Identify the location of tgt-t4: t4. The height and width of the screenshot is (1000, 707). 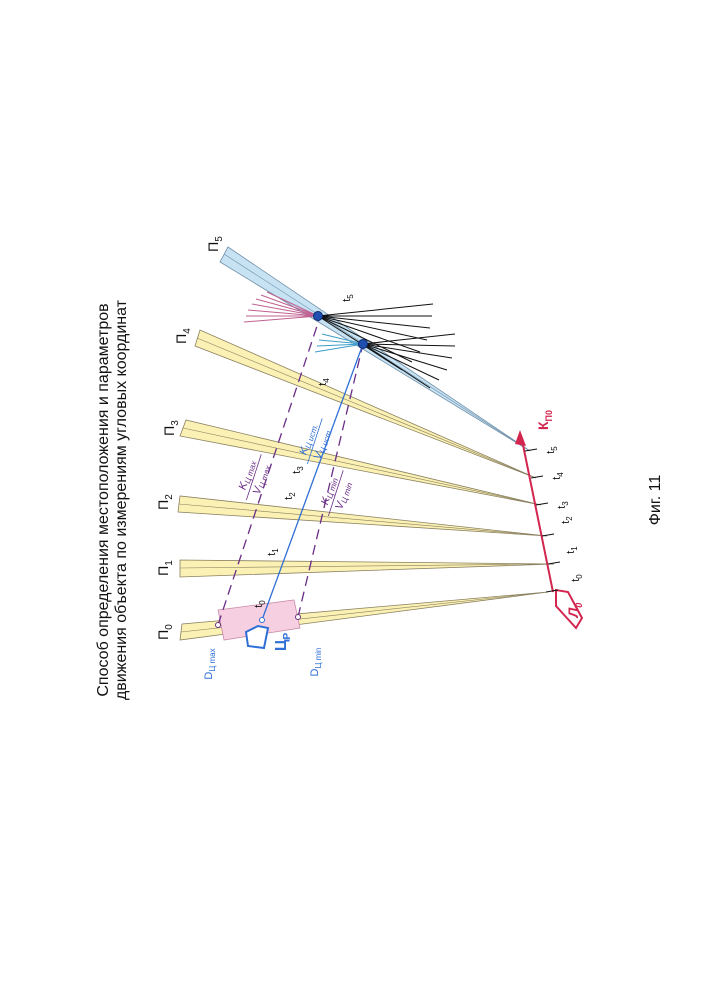
(324, 382).